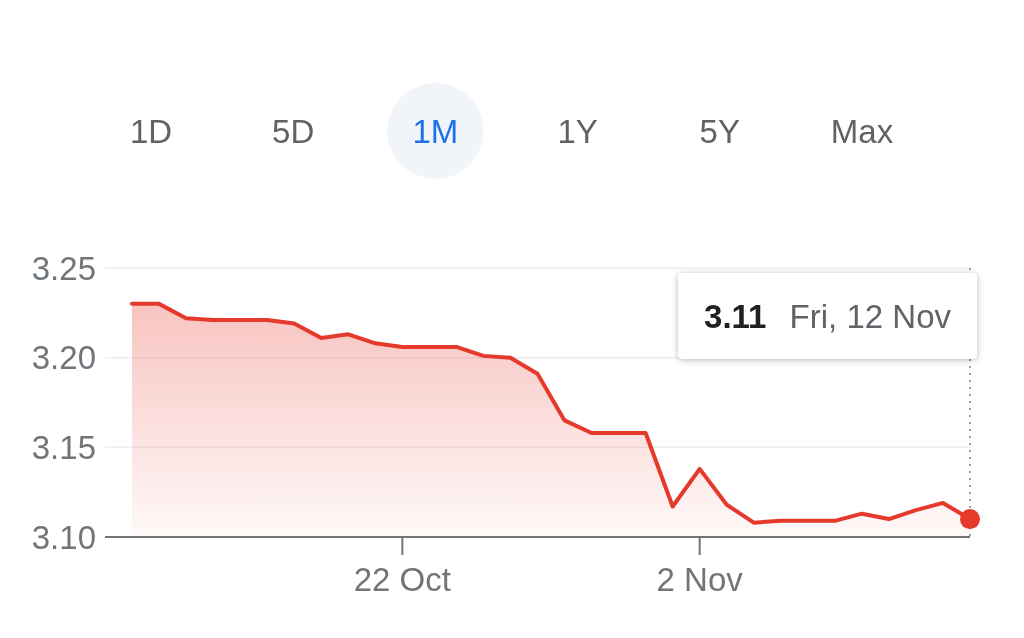 The image size is (1024, 638). I want to click on x-tick-label: 2 Nov, so click(700, 579).